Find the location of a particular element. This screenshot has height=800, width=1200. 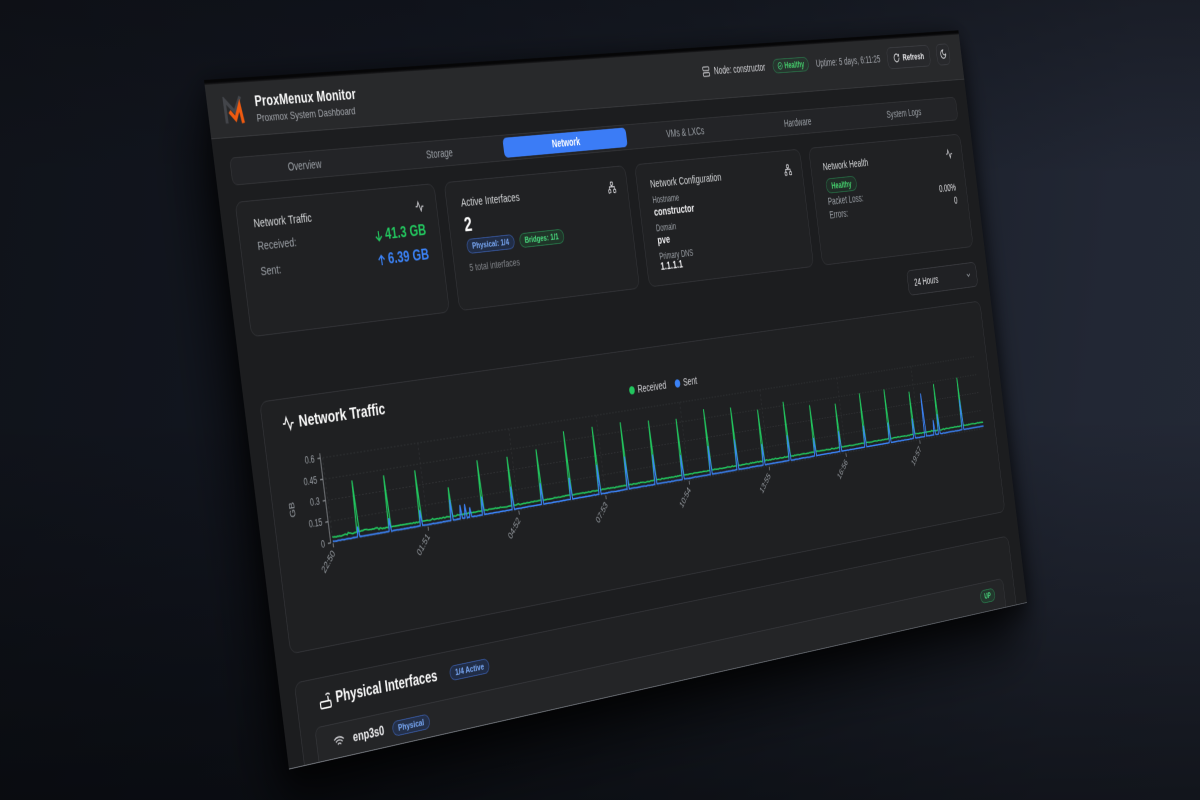

svg-text: 19:57 is located at coordinates (916, 455).